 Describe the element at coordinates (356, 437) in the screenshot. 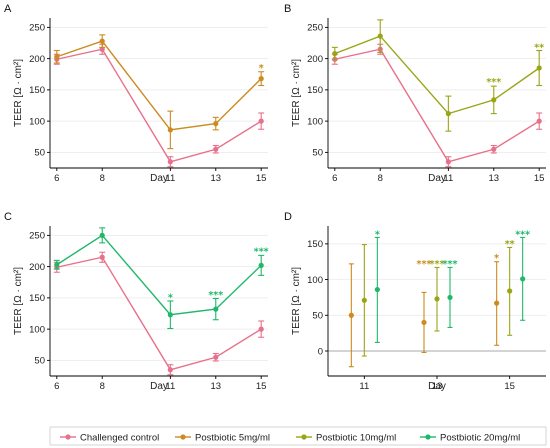

I see `legend-label: Postbiotic 10mg/ml` at that location.